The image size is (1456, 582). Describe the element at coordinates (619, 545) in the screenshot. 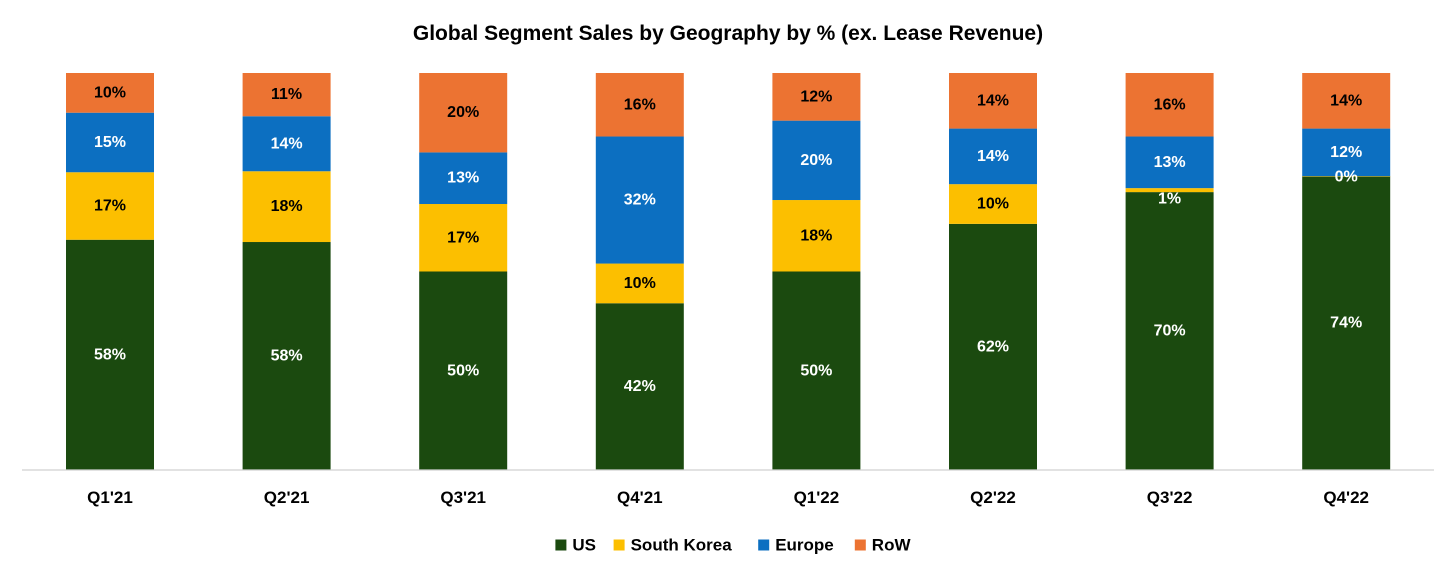

I see `legend-swatch-south-korea` at that location.